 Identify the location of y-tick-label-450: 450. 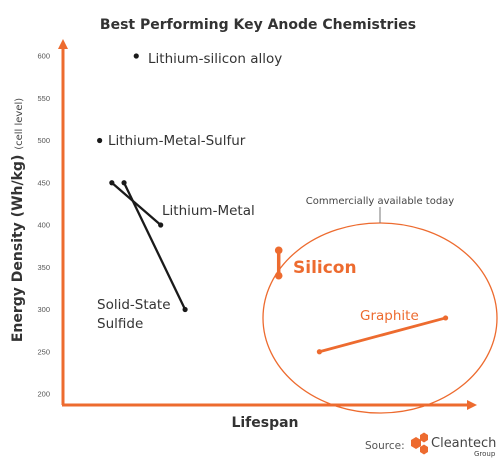
(43, 182).